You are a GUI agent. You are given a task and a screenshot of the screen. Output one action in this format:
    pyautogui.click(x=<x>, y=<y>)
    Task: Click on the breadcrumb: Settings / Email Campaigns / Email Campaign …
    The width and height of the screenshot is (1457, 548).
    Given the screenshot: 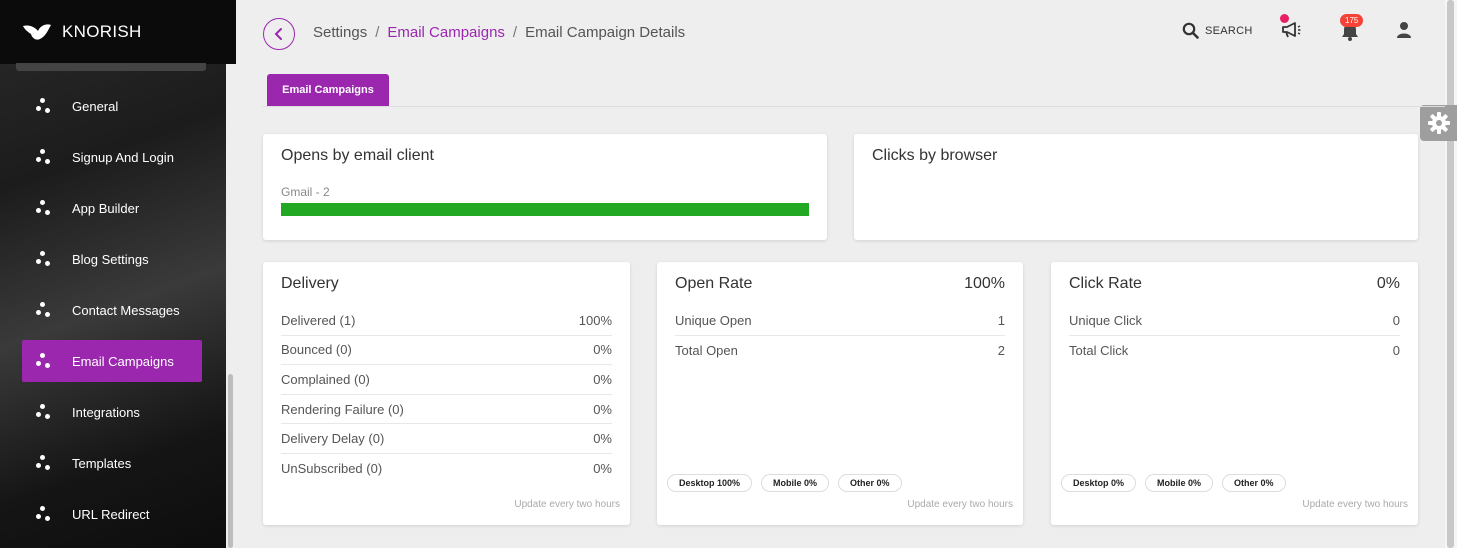 What is the action you would take?
    pyautogui.click(x=499, y=32)
    